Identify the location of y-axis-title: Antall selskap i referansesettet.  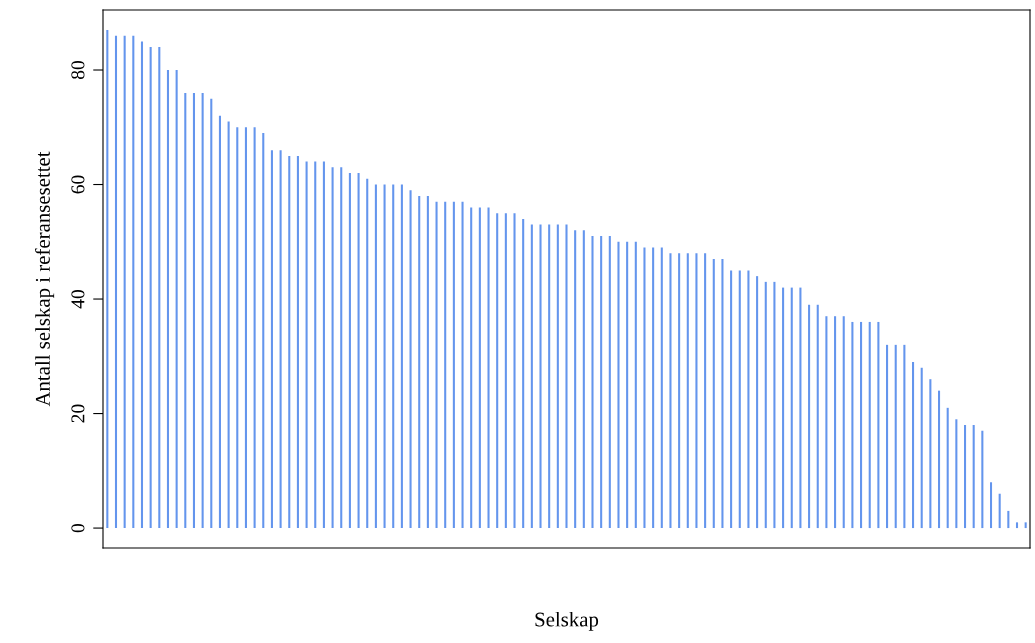
(45, 279).